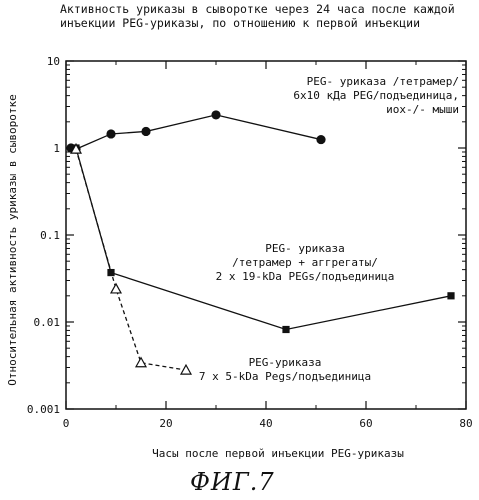 Image resolution: width=479 pixels, height=500 pixels. Describe the element at coordinates (265, 423) in the screenshot. I see `x-tick-label: 40` at that location.